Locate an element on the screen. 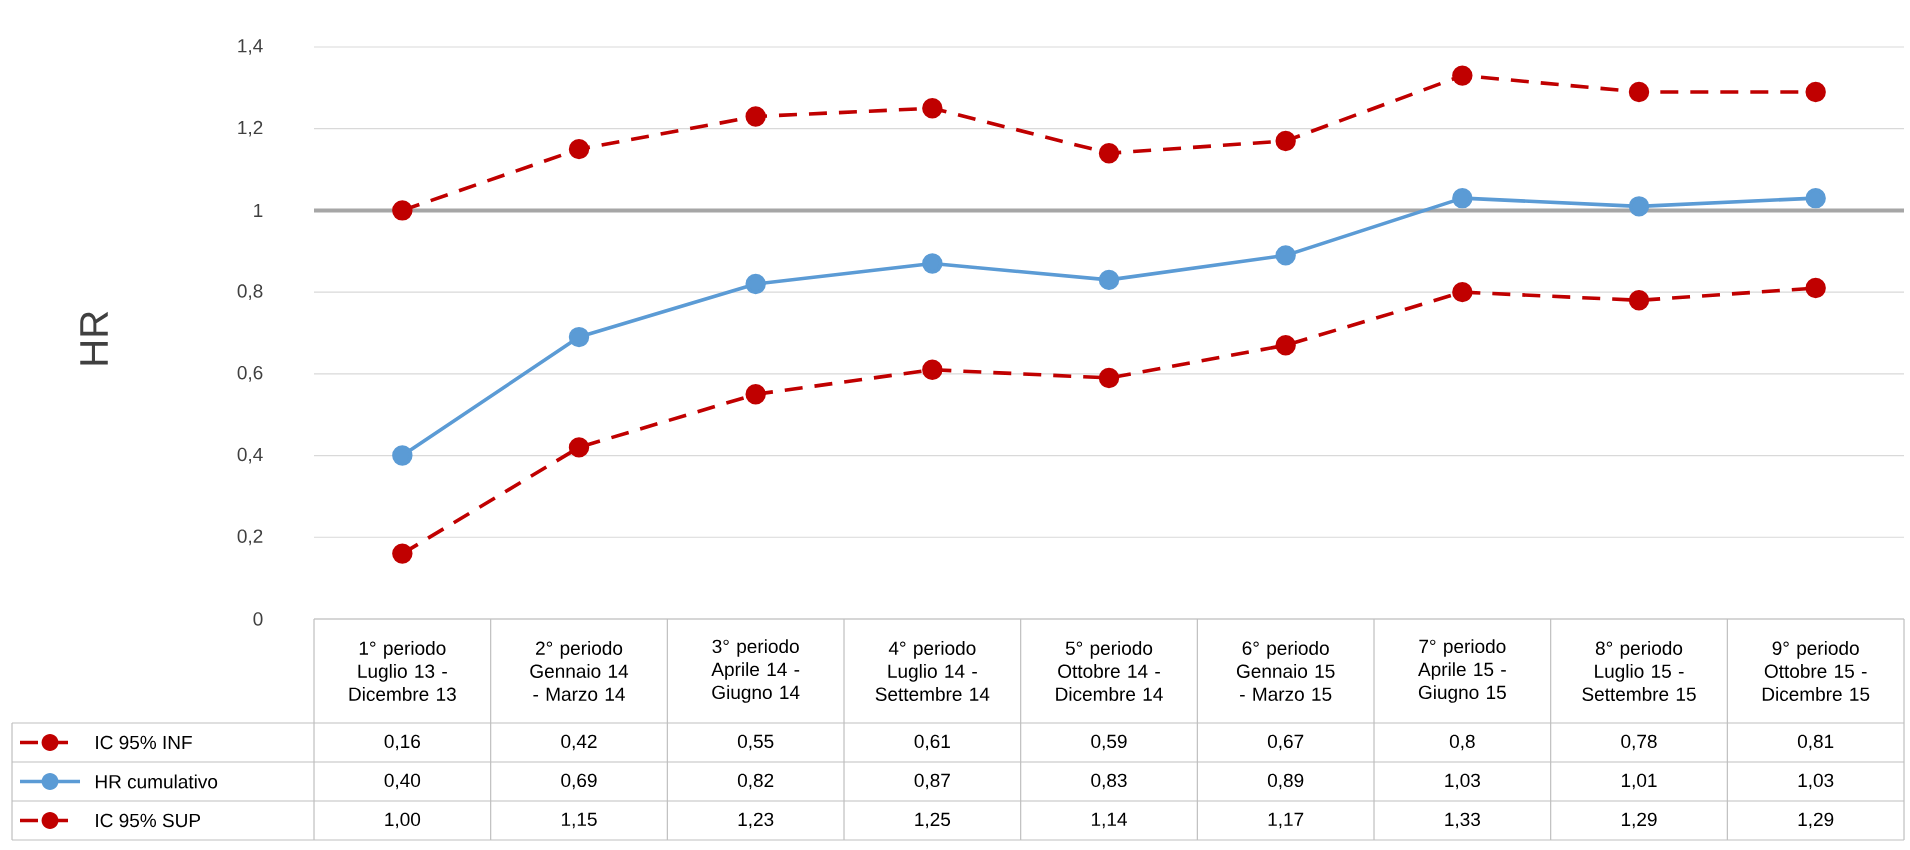 The width and height of the screenshot is (1910, 850). data-label: 1,00 is located at coordinates (403, 820).